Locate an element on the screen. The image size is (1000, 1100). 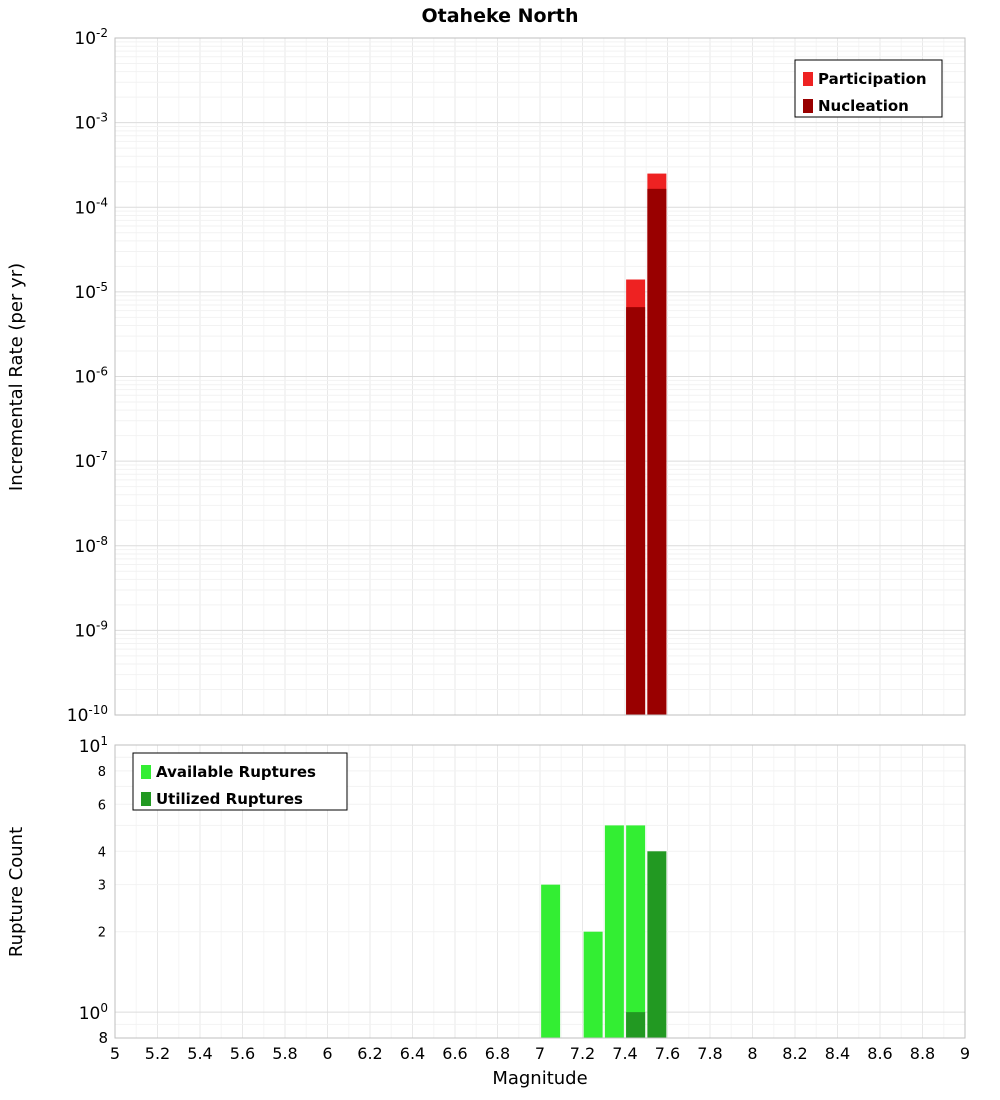
y-tick-label-rate: 10⁻⁶ is located at coordinates (91, 376).